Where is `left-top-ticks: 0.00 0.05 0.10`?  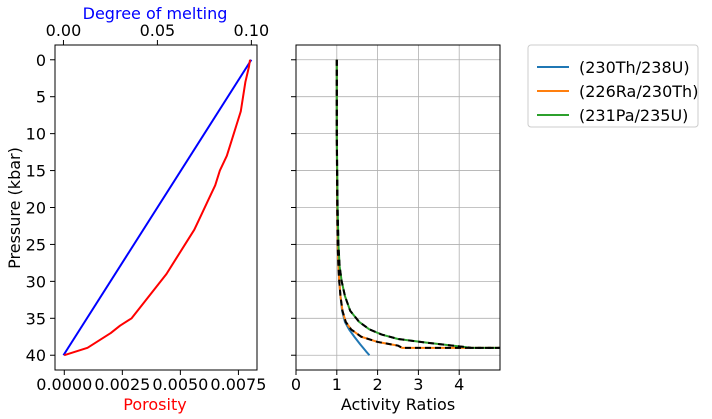
left-top-ticks: 0.00 0.05 0.10 is located at coordinates (158, 33).